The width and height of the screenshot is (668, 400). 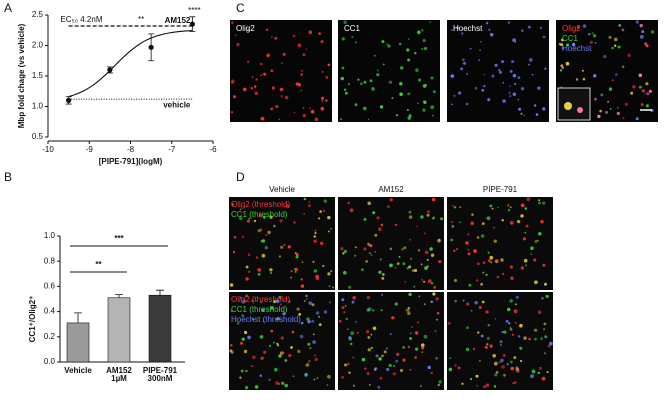 What do you see at coordinates (110, 70) in the screenshot?
I see `data-point` at bounding box center [110, 70].